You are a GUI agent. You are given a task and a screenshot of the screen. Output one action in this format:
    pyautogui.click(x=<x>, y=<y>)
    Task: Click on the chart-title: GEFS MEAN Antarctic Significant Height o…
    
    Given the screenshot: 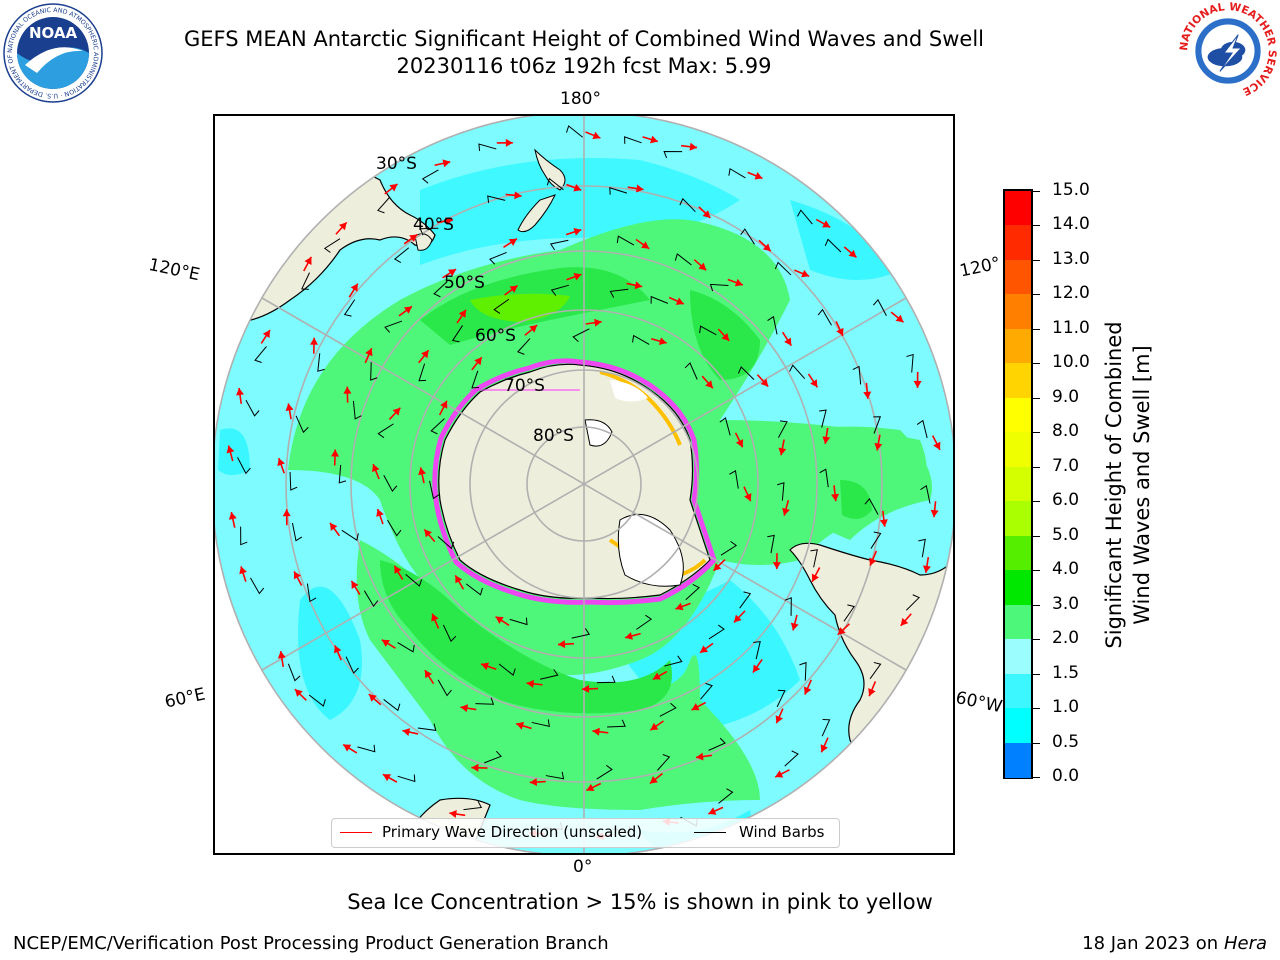 What is the action you would take?
    pyautogui.click(x=584, y=39)
    